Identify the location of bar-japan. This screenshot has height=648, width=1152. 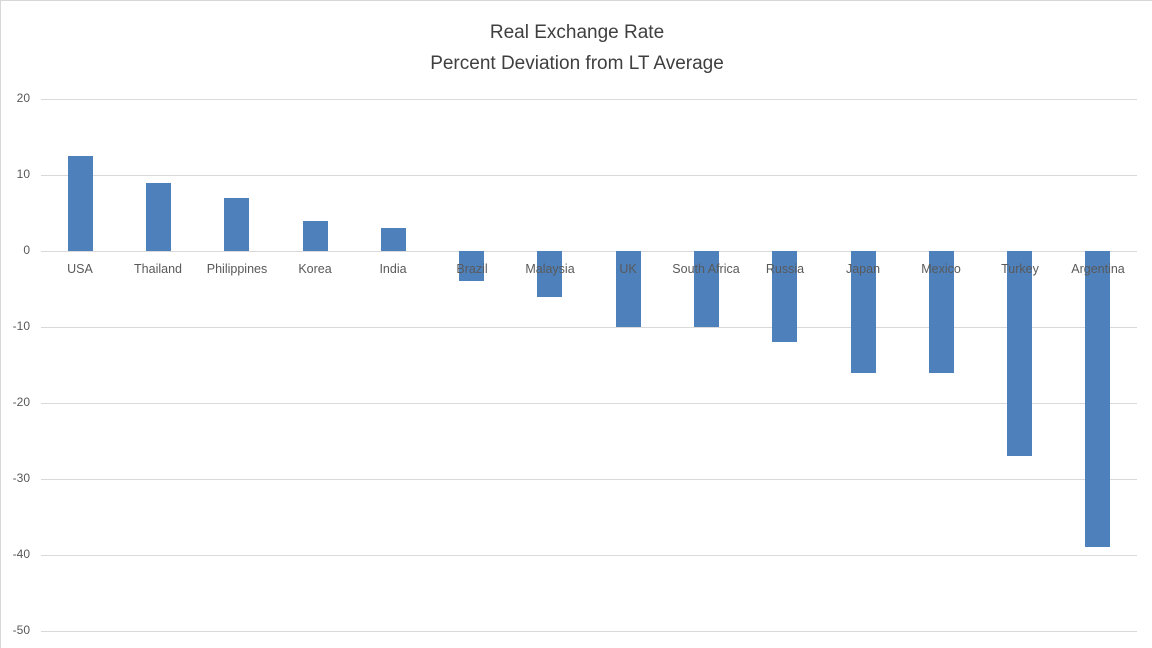
(863, 312).